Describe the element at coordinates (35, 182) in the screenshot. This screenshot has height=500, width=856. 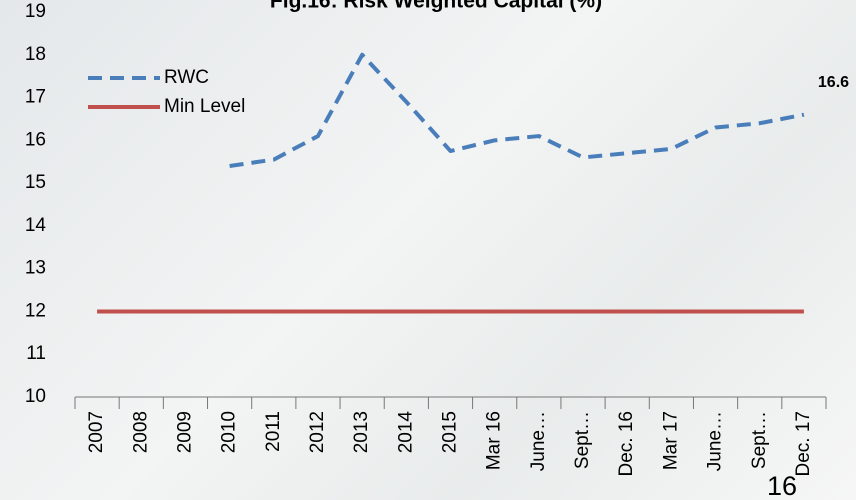
I see `y-tick-label: 15` at that location.